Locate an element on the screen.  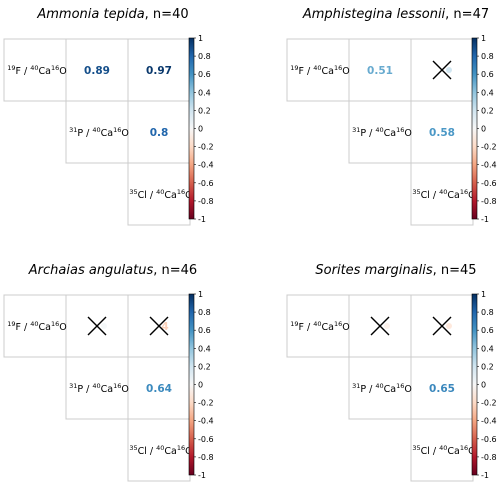
species-name: Amphistegina lessonii is located at coordinates (374, 14).